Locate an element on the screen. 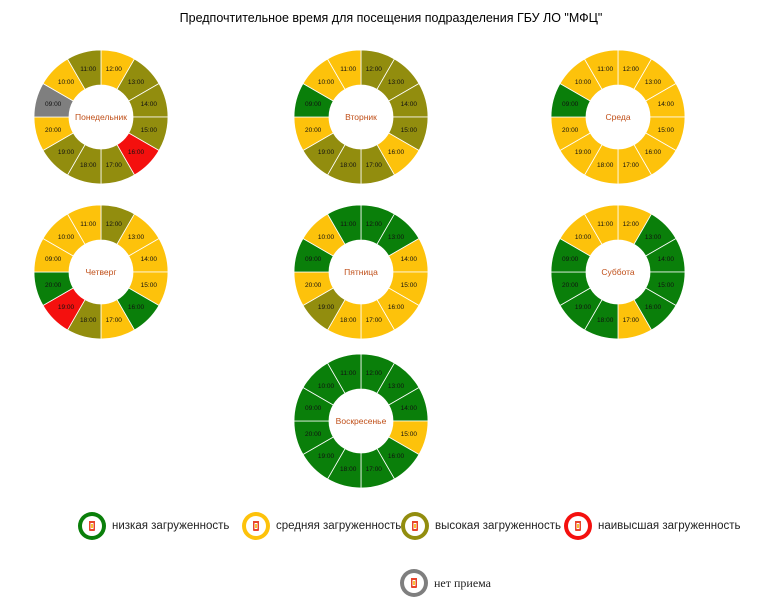 The width and height of the screenshot is (782, 612). legend-item-none: нет приема is located at coordinates (445, 583).